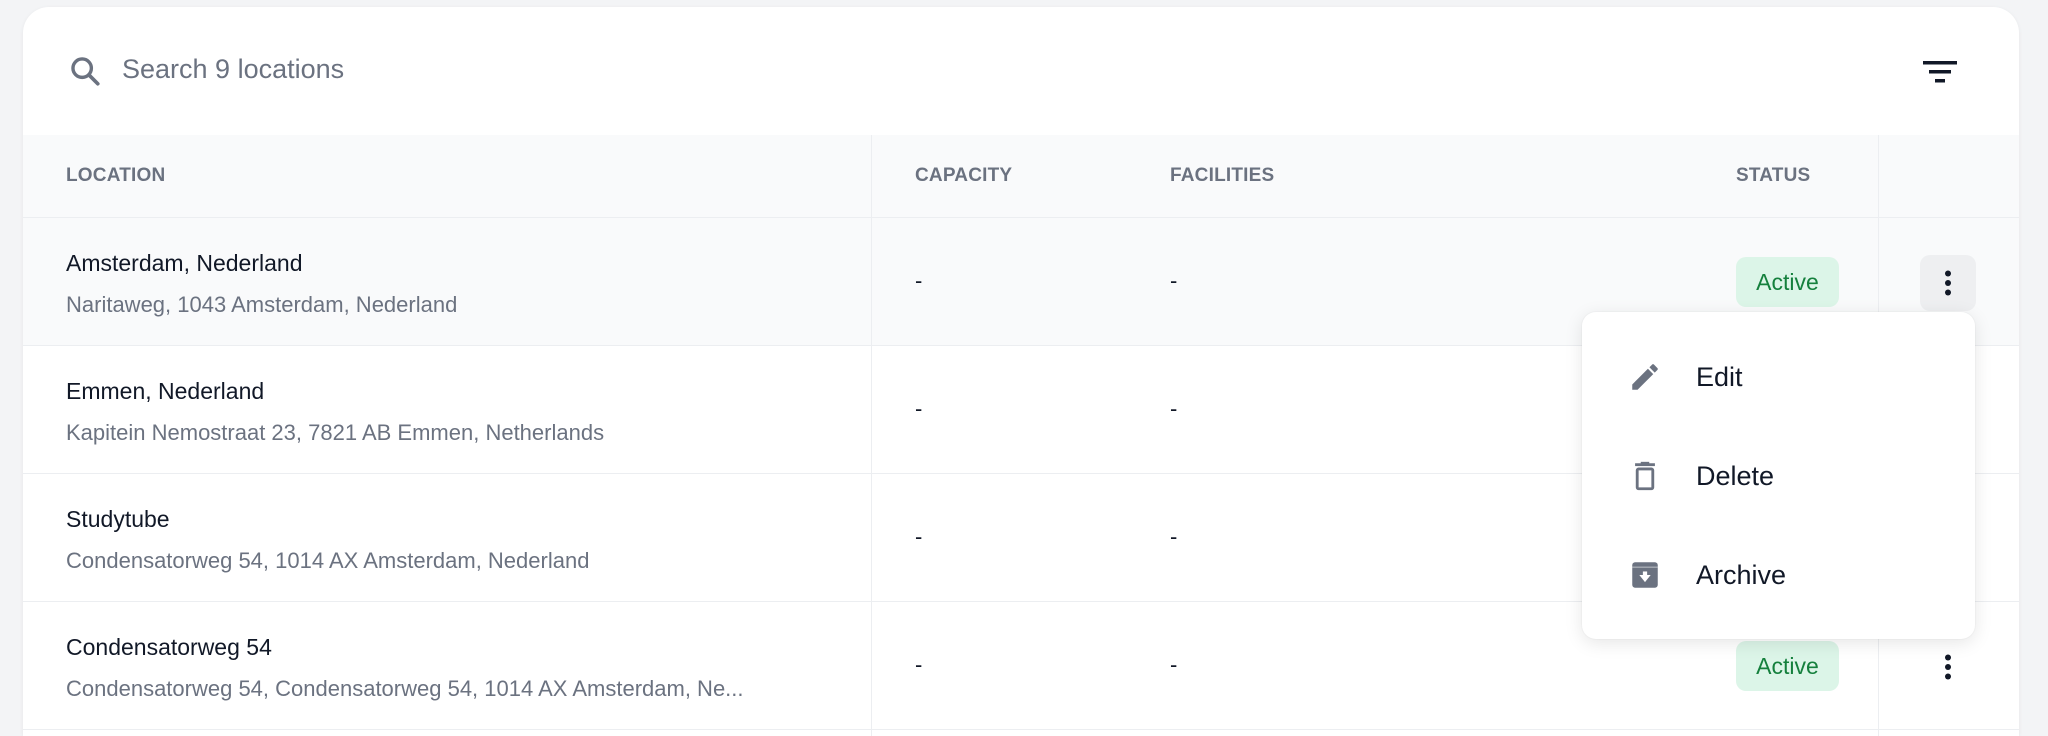 This screenshot has height=736, width=2048. What do you see at coordinates (116, 175) in the screenshot?
I see `header-location: LOCATION` at bounding box center [116, 175].